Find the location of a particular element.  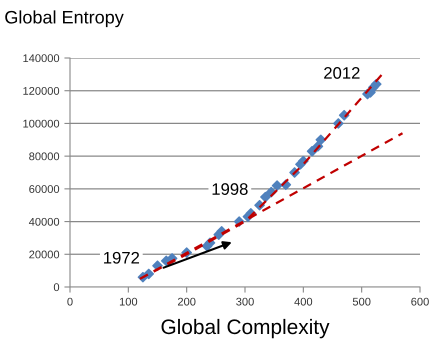

x-tick-label: 200 is located at coordinates (187, 302).